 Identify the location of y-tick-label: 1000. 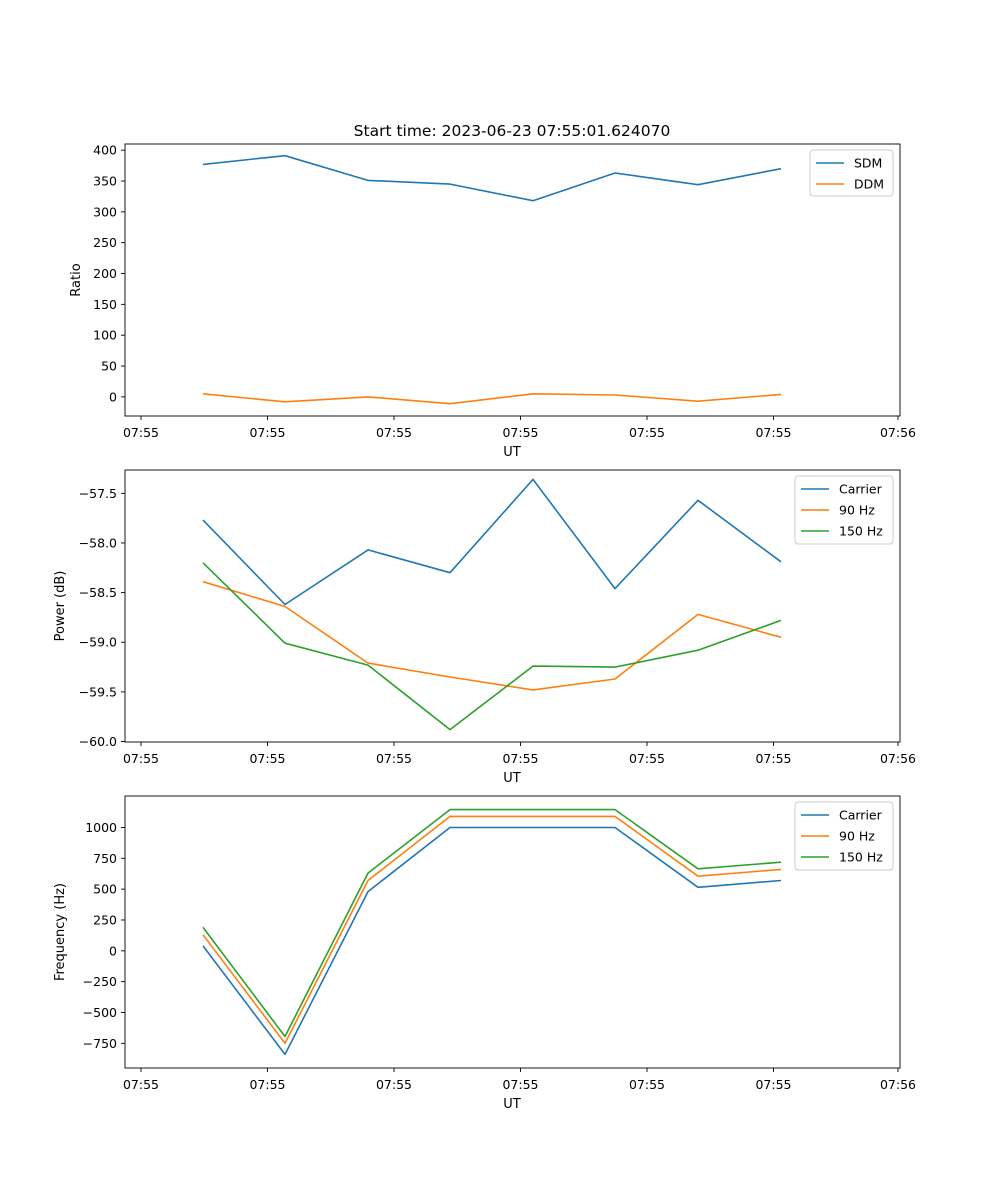
(101, 827).